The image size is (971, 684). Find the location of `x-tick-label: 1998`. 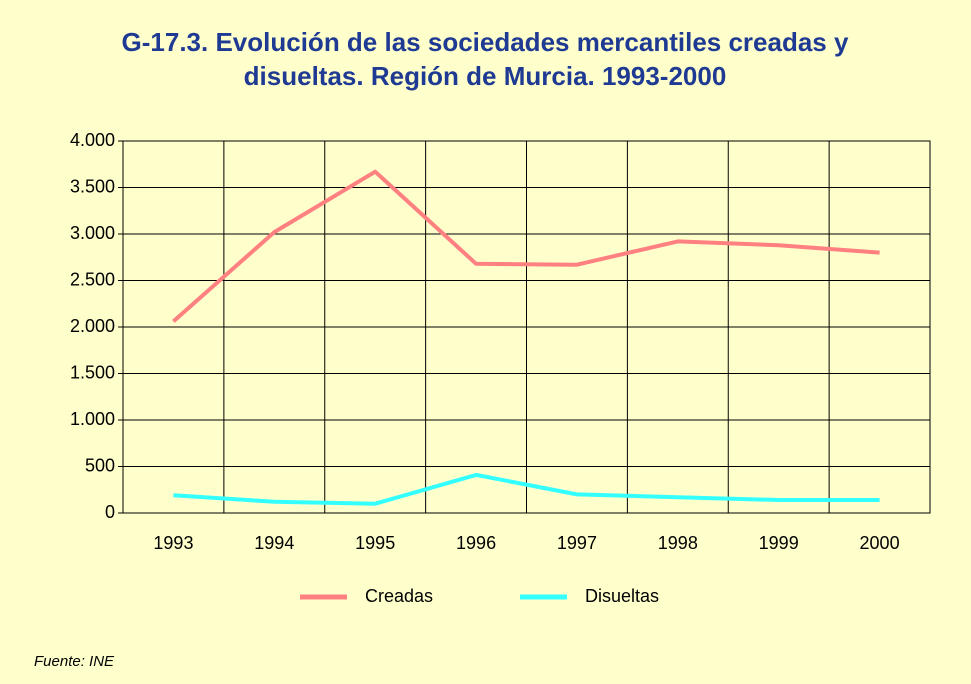

x-tick-label: 1998 is located at coordinates (678, 543).